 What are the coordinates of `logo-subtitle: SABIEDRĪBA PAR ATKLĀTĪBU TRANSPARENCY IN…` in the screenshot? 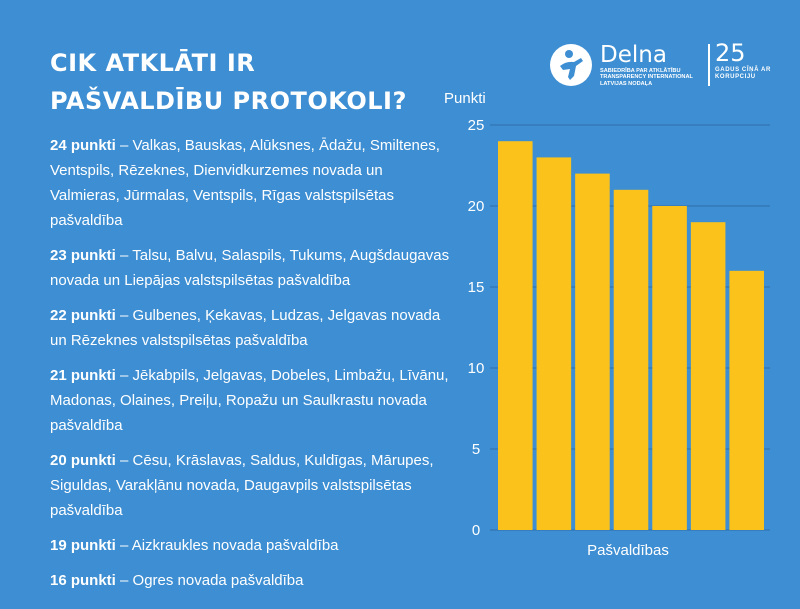 It's located at (646, 77).